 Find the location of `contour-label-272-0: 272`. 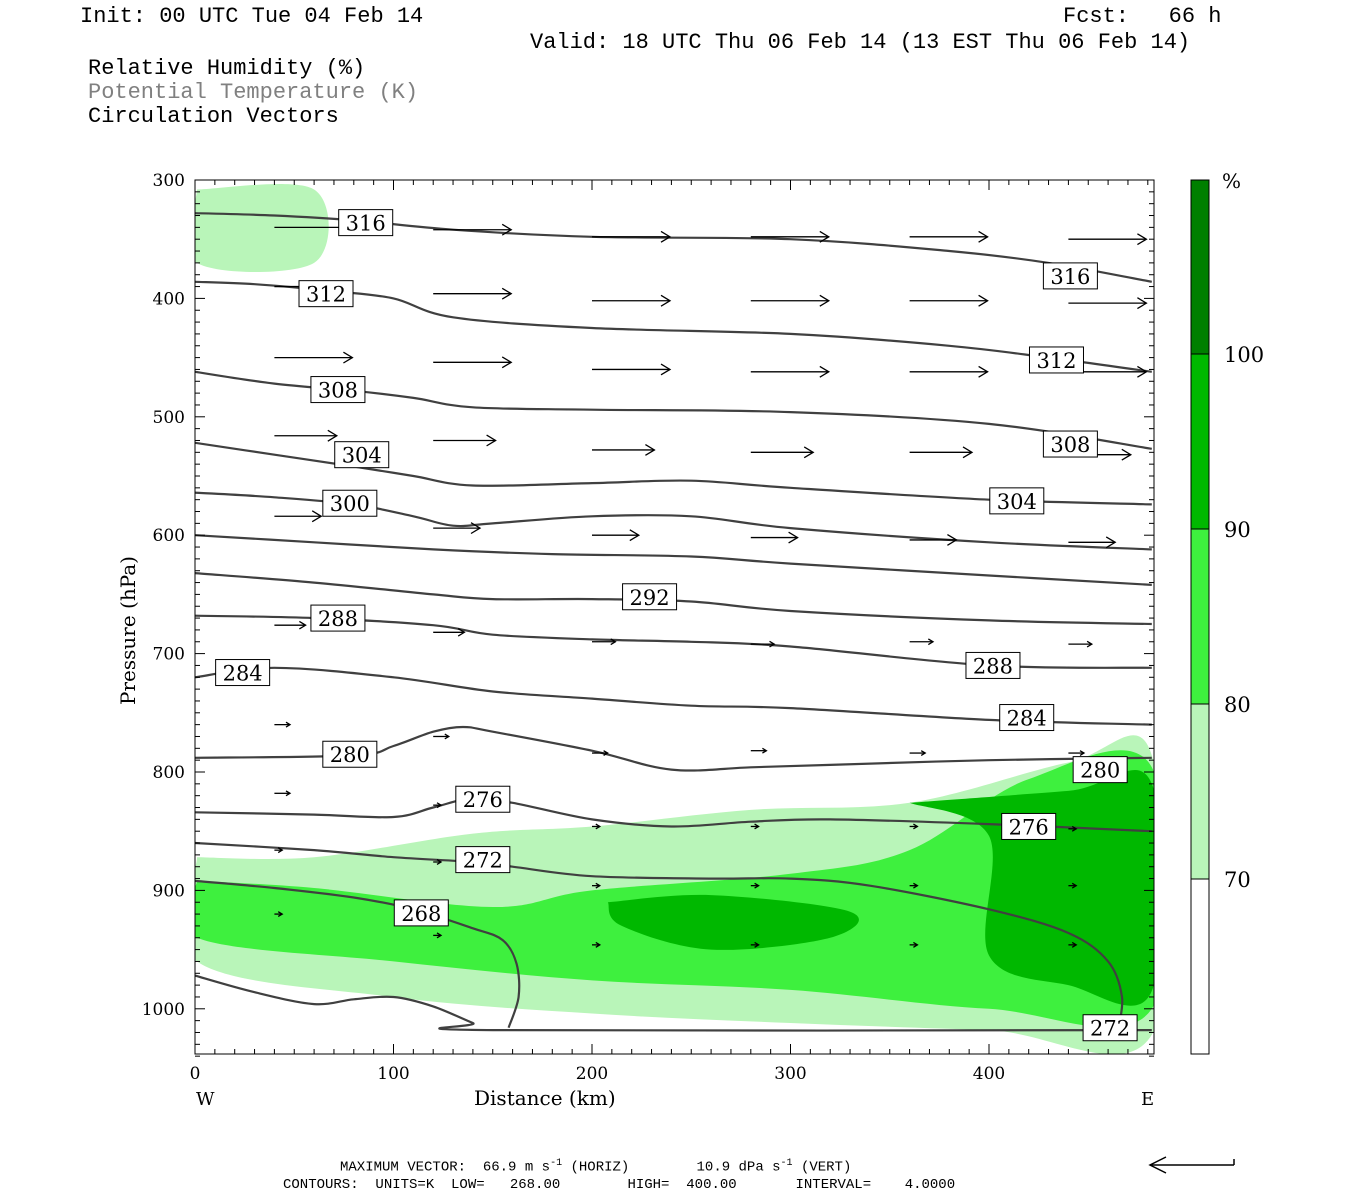

contour-label-272-0: 272 is located at coordinates (483, 860).